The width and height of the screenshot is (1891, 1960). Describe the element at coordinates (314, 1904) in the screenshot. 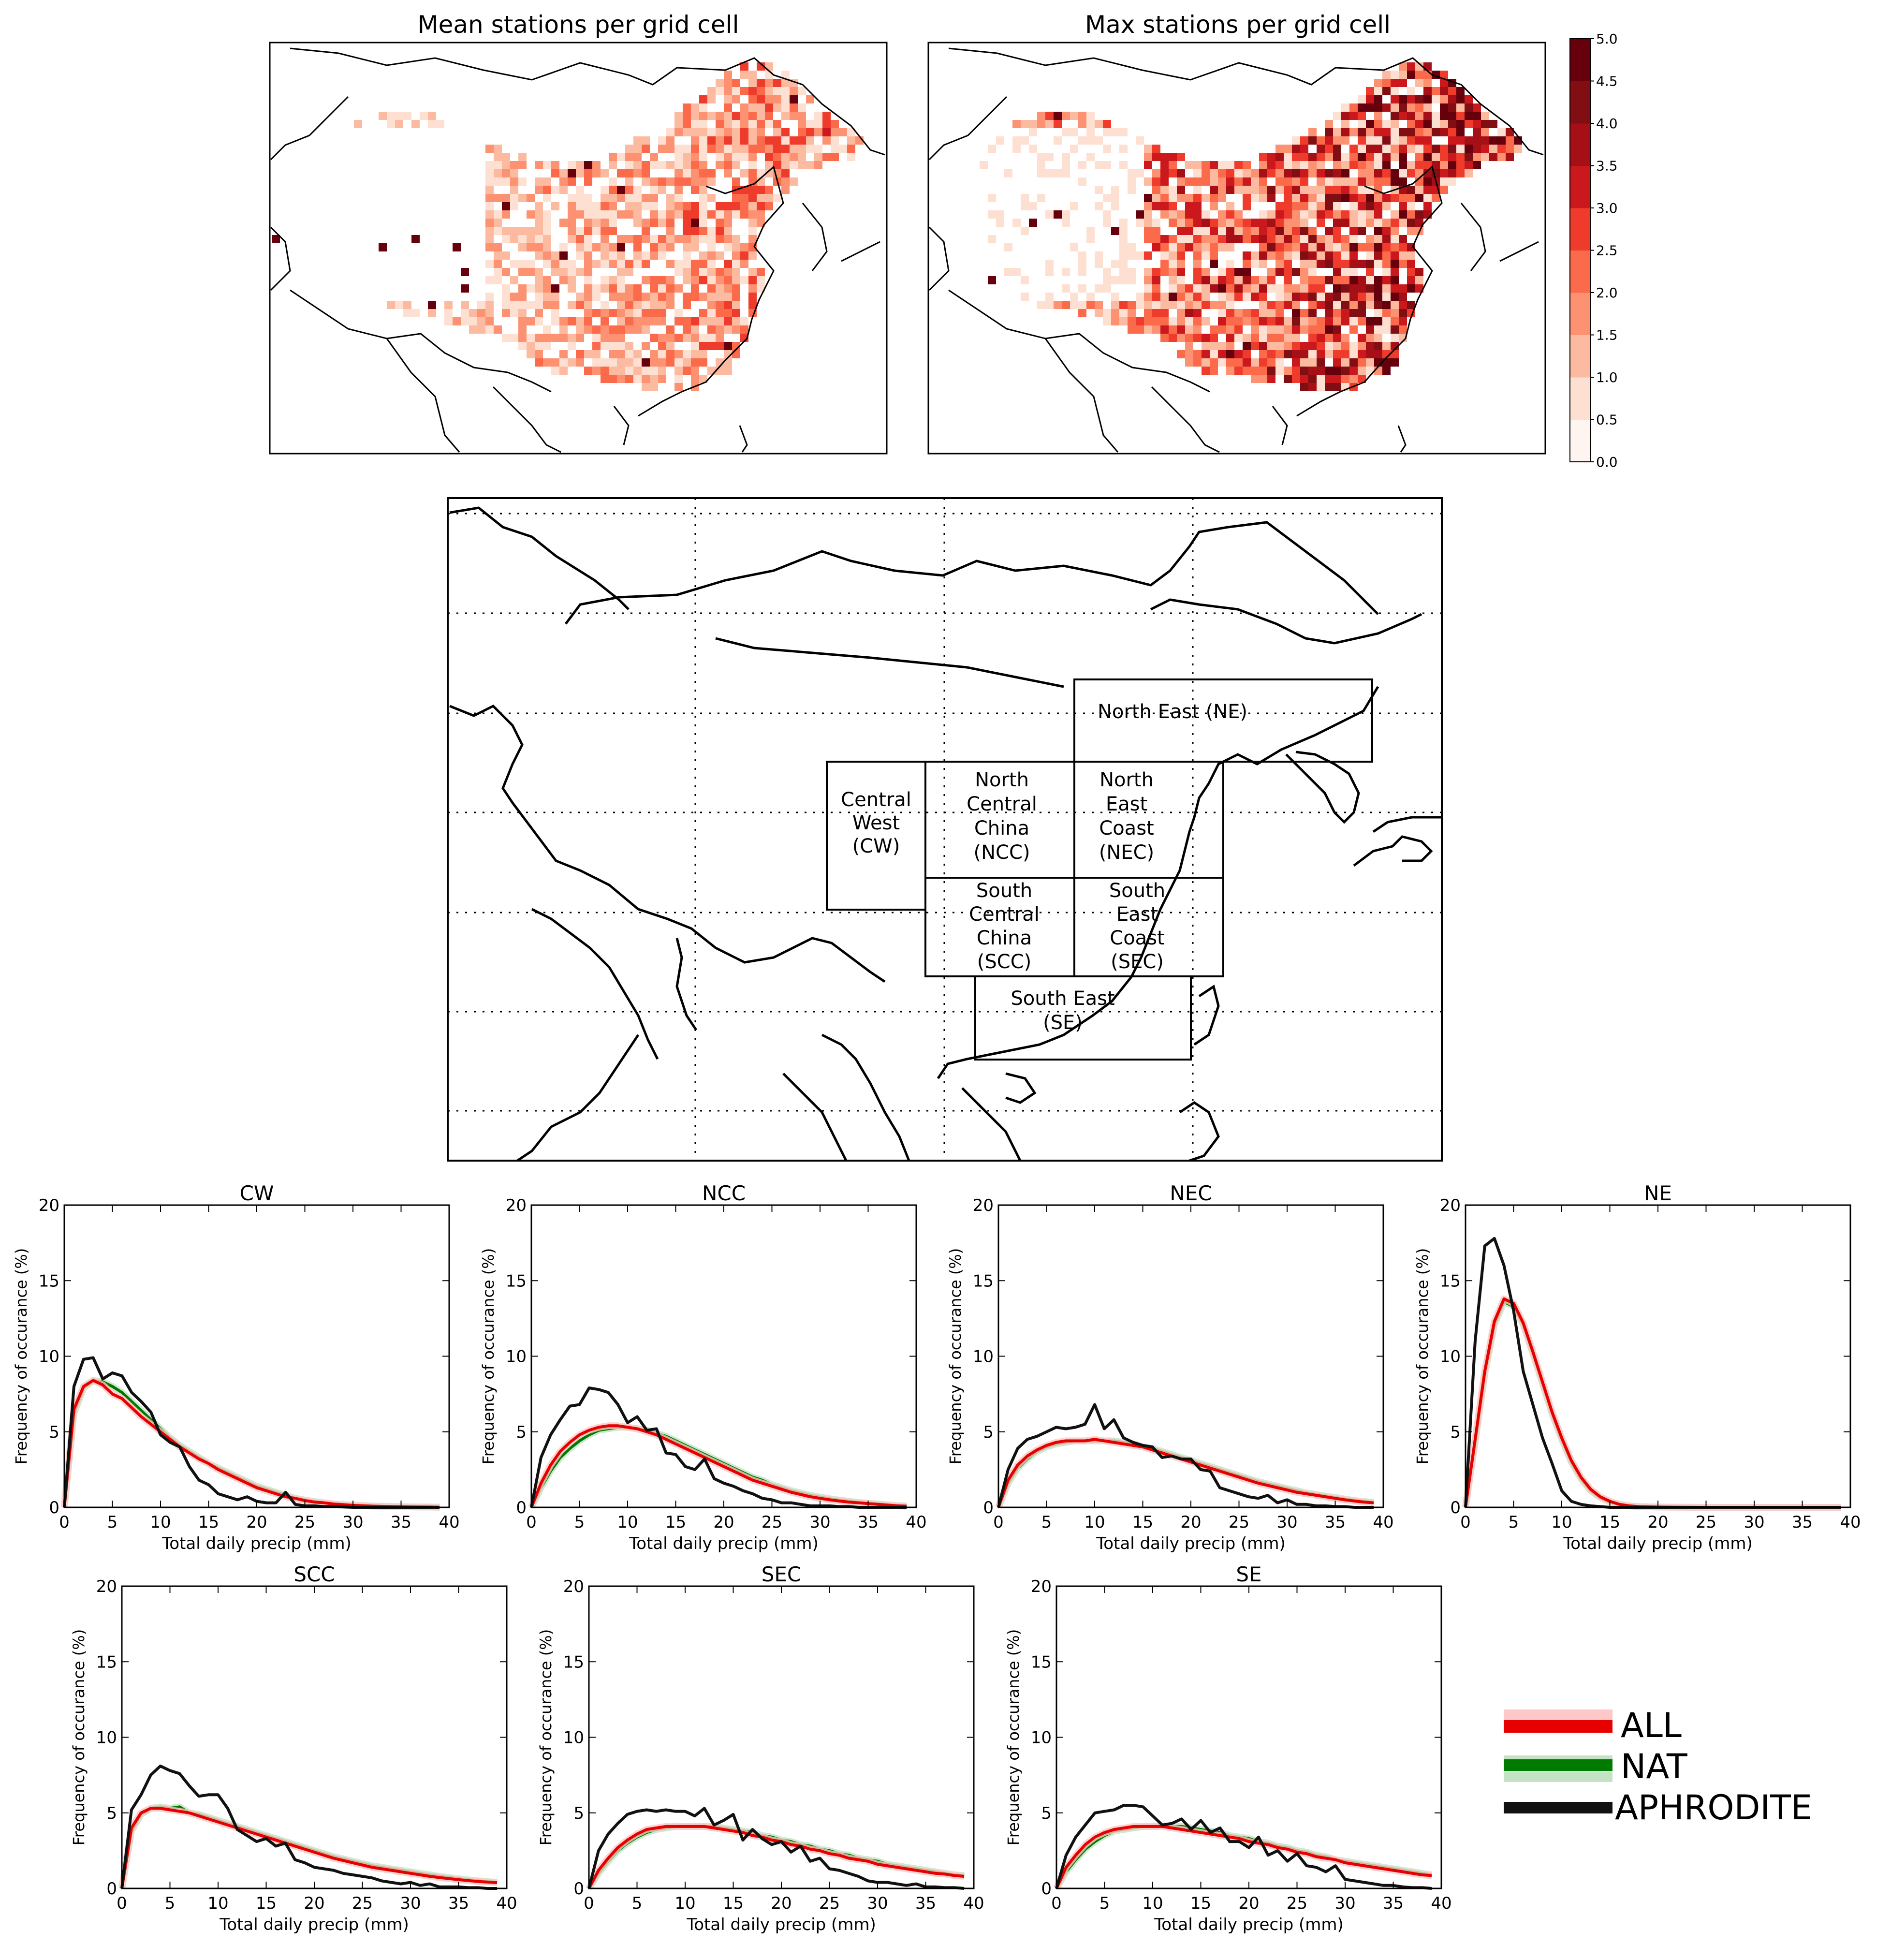

I see `x-tick-label: 20` at that location.